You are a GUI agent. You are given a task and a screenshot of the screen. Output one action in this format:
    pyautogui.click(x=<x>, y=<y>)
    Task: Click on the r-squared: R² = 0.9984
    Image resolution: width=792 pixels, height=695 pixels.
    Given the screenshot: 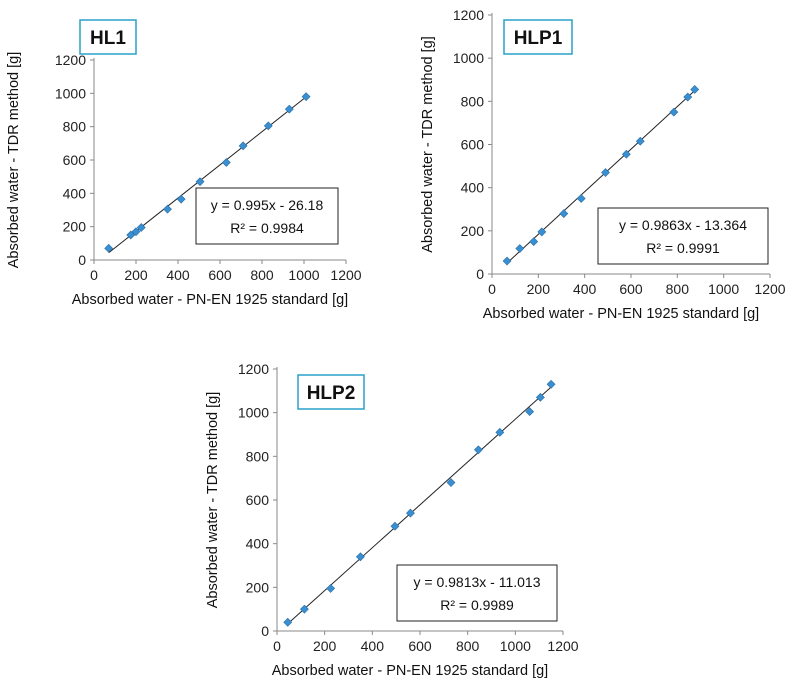 What is the action you would take?
    pyautogui.click(x=267, y=228)
    